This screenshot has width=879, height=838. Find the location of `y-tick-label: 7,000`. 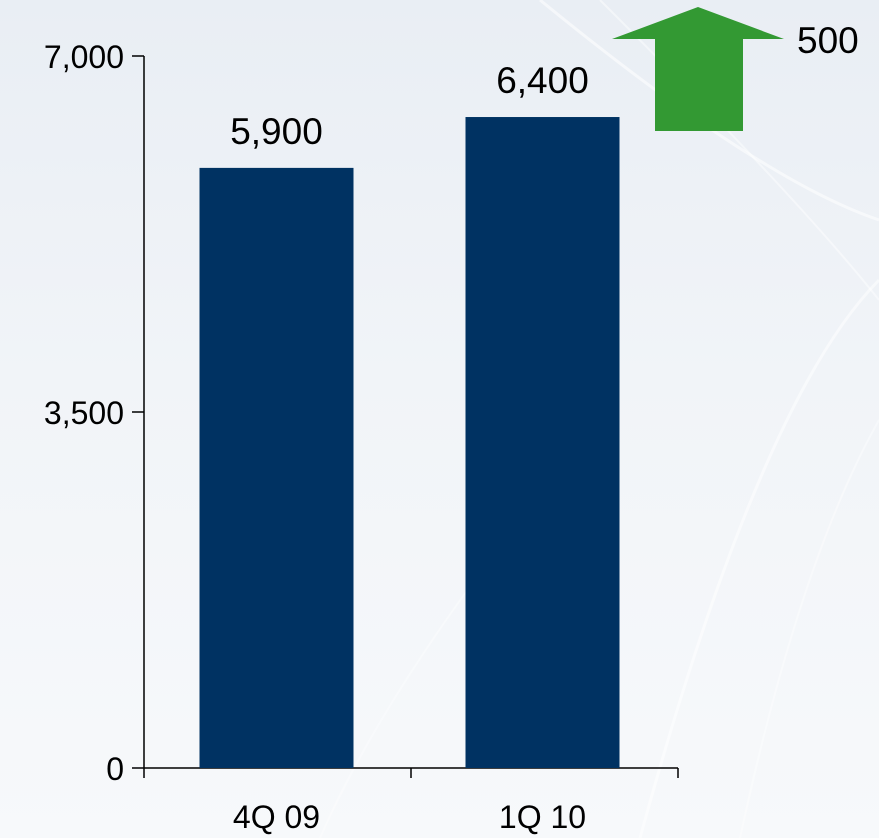

y-tick-label: 7,000 is located at coordinates (84, 57).